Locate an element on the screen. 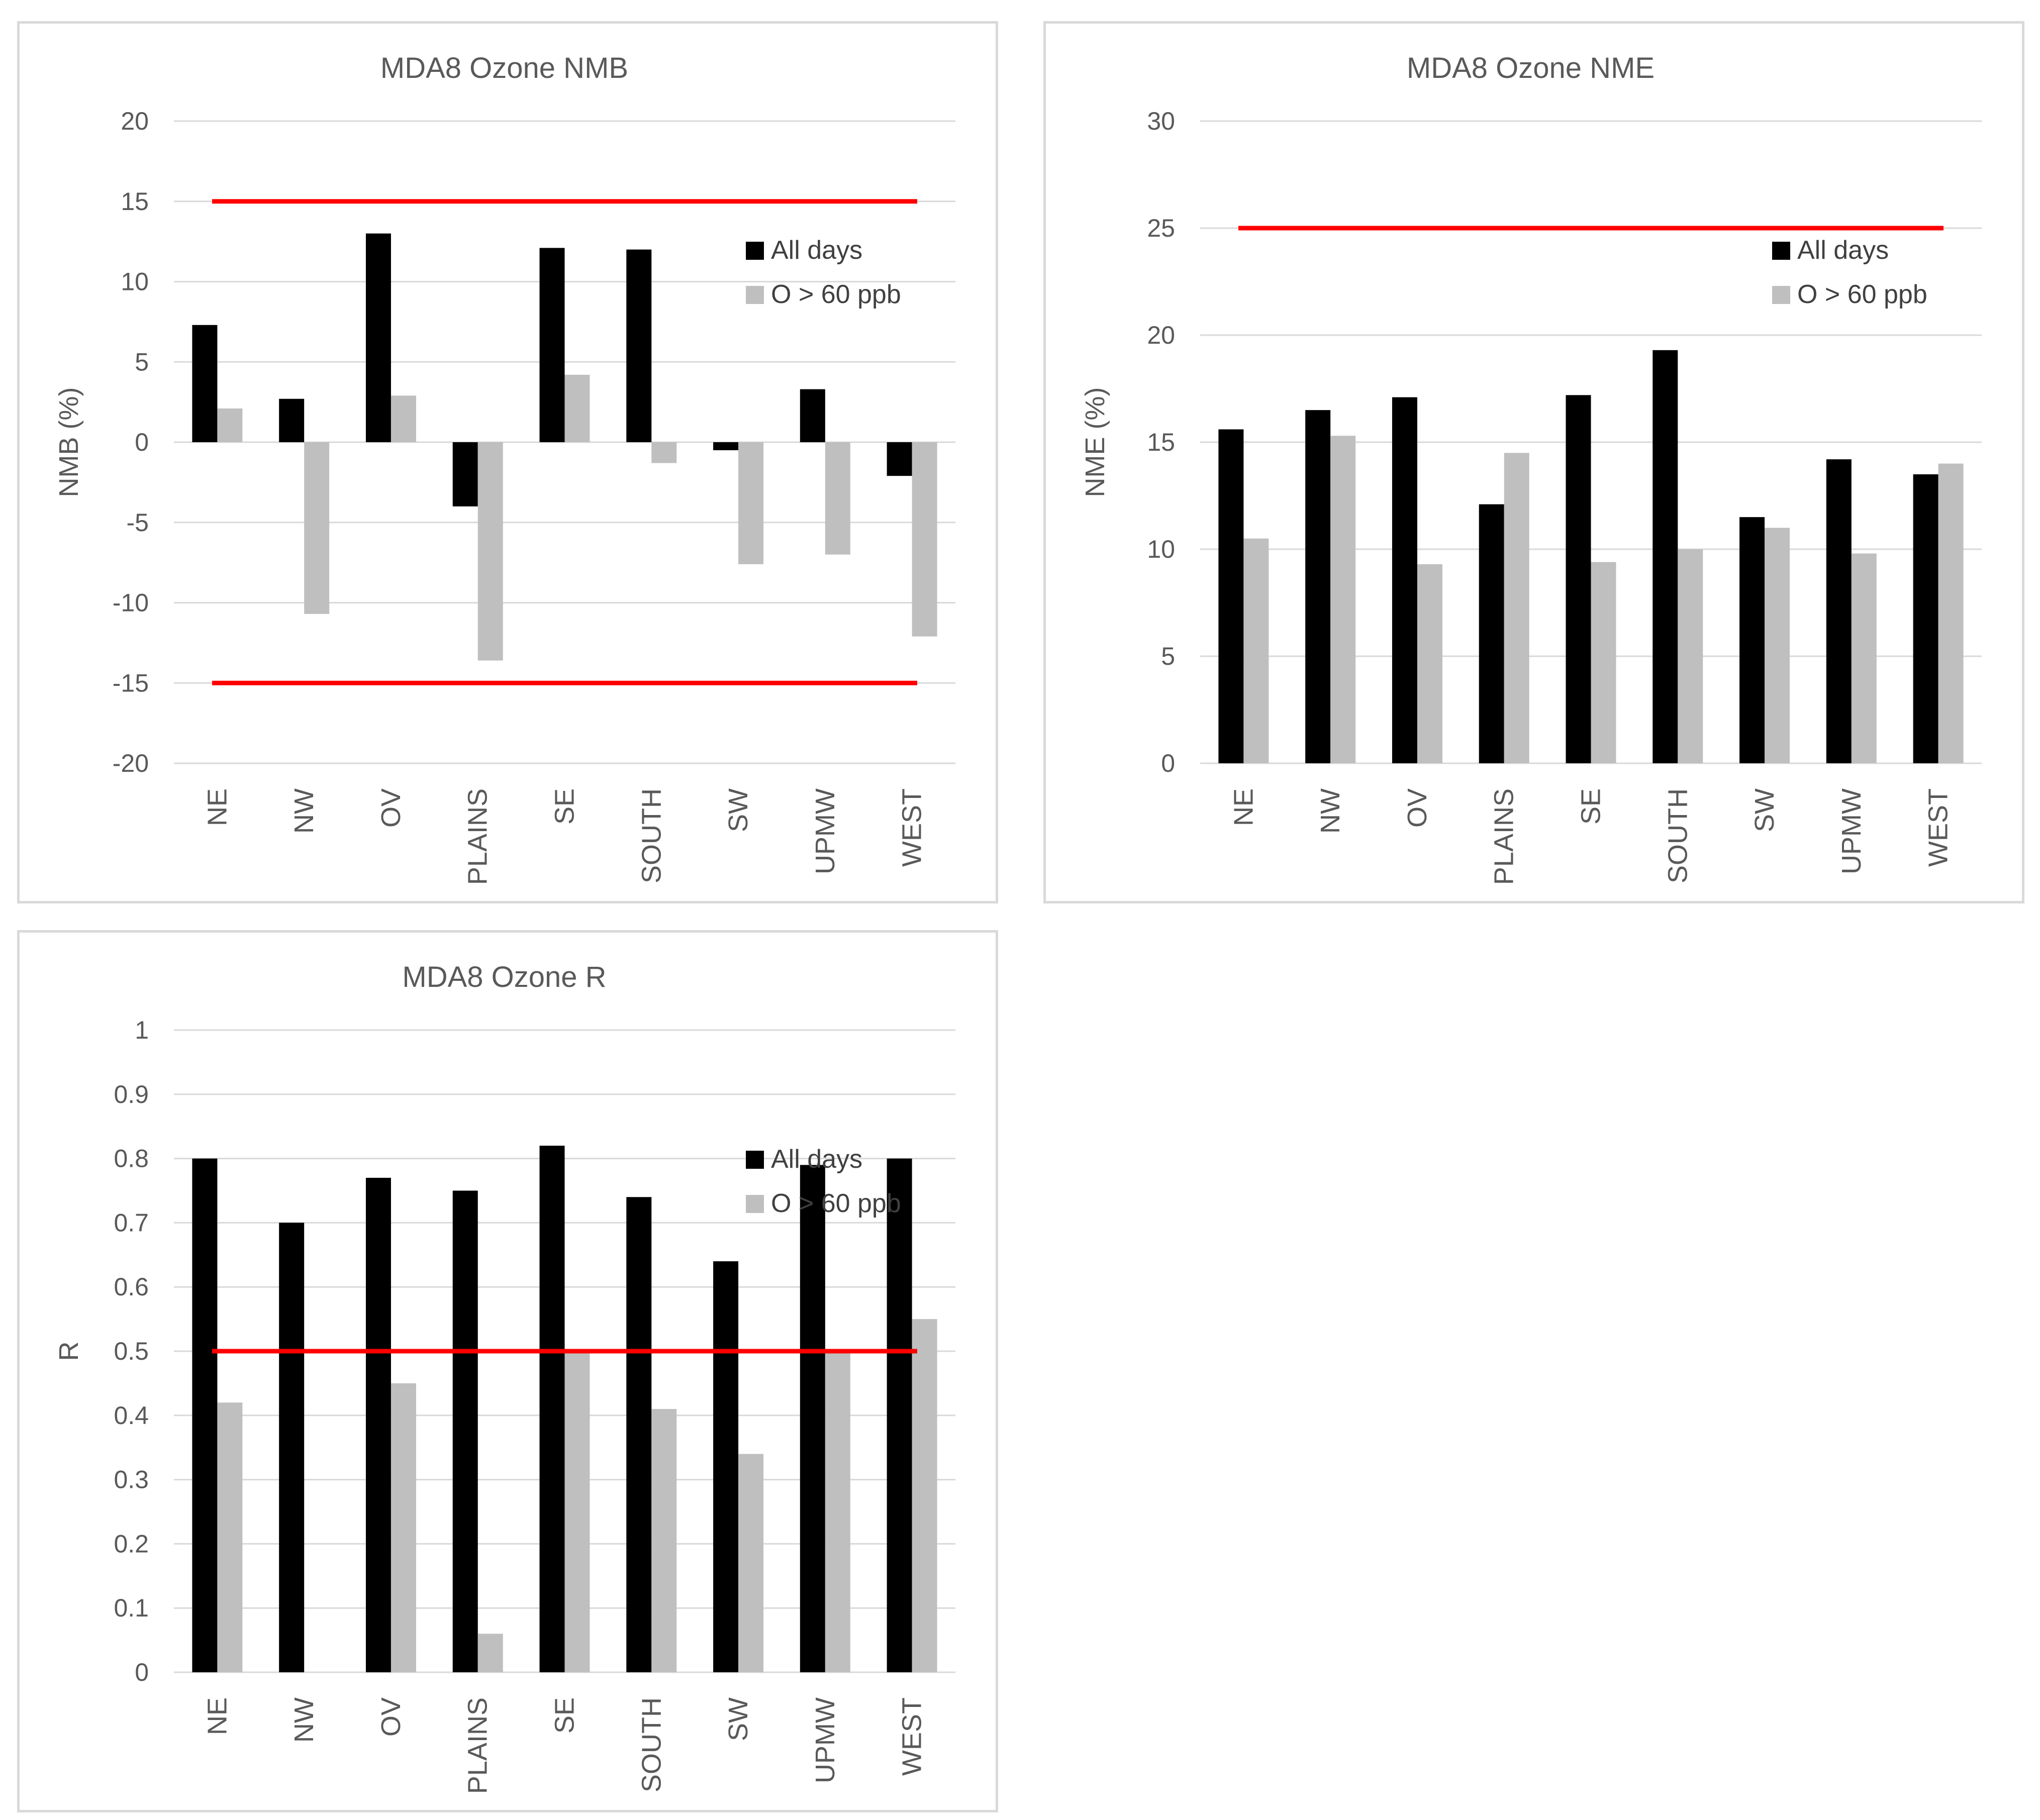 This screenshot has width=2040, height=1820. nmb-legend-label-all-days: All days is located at coordinates (816, 250).